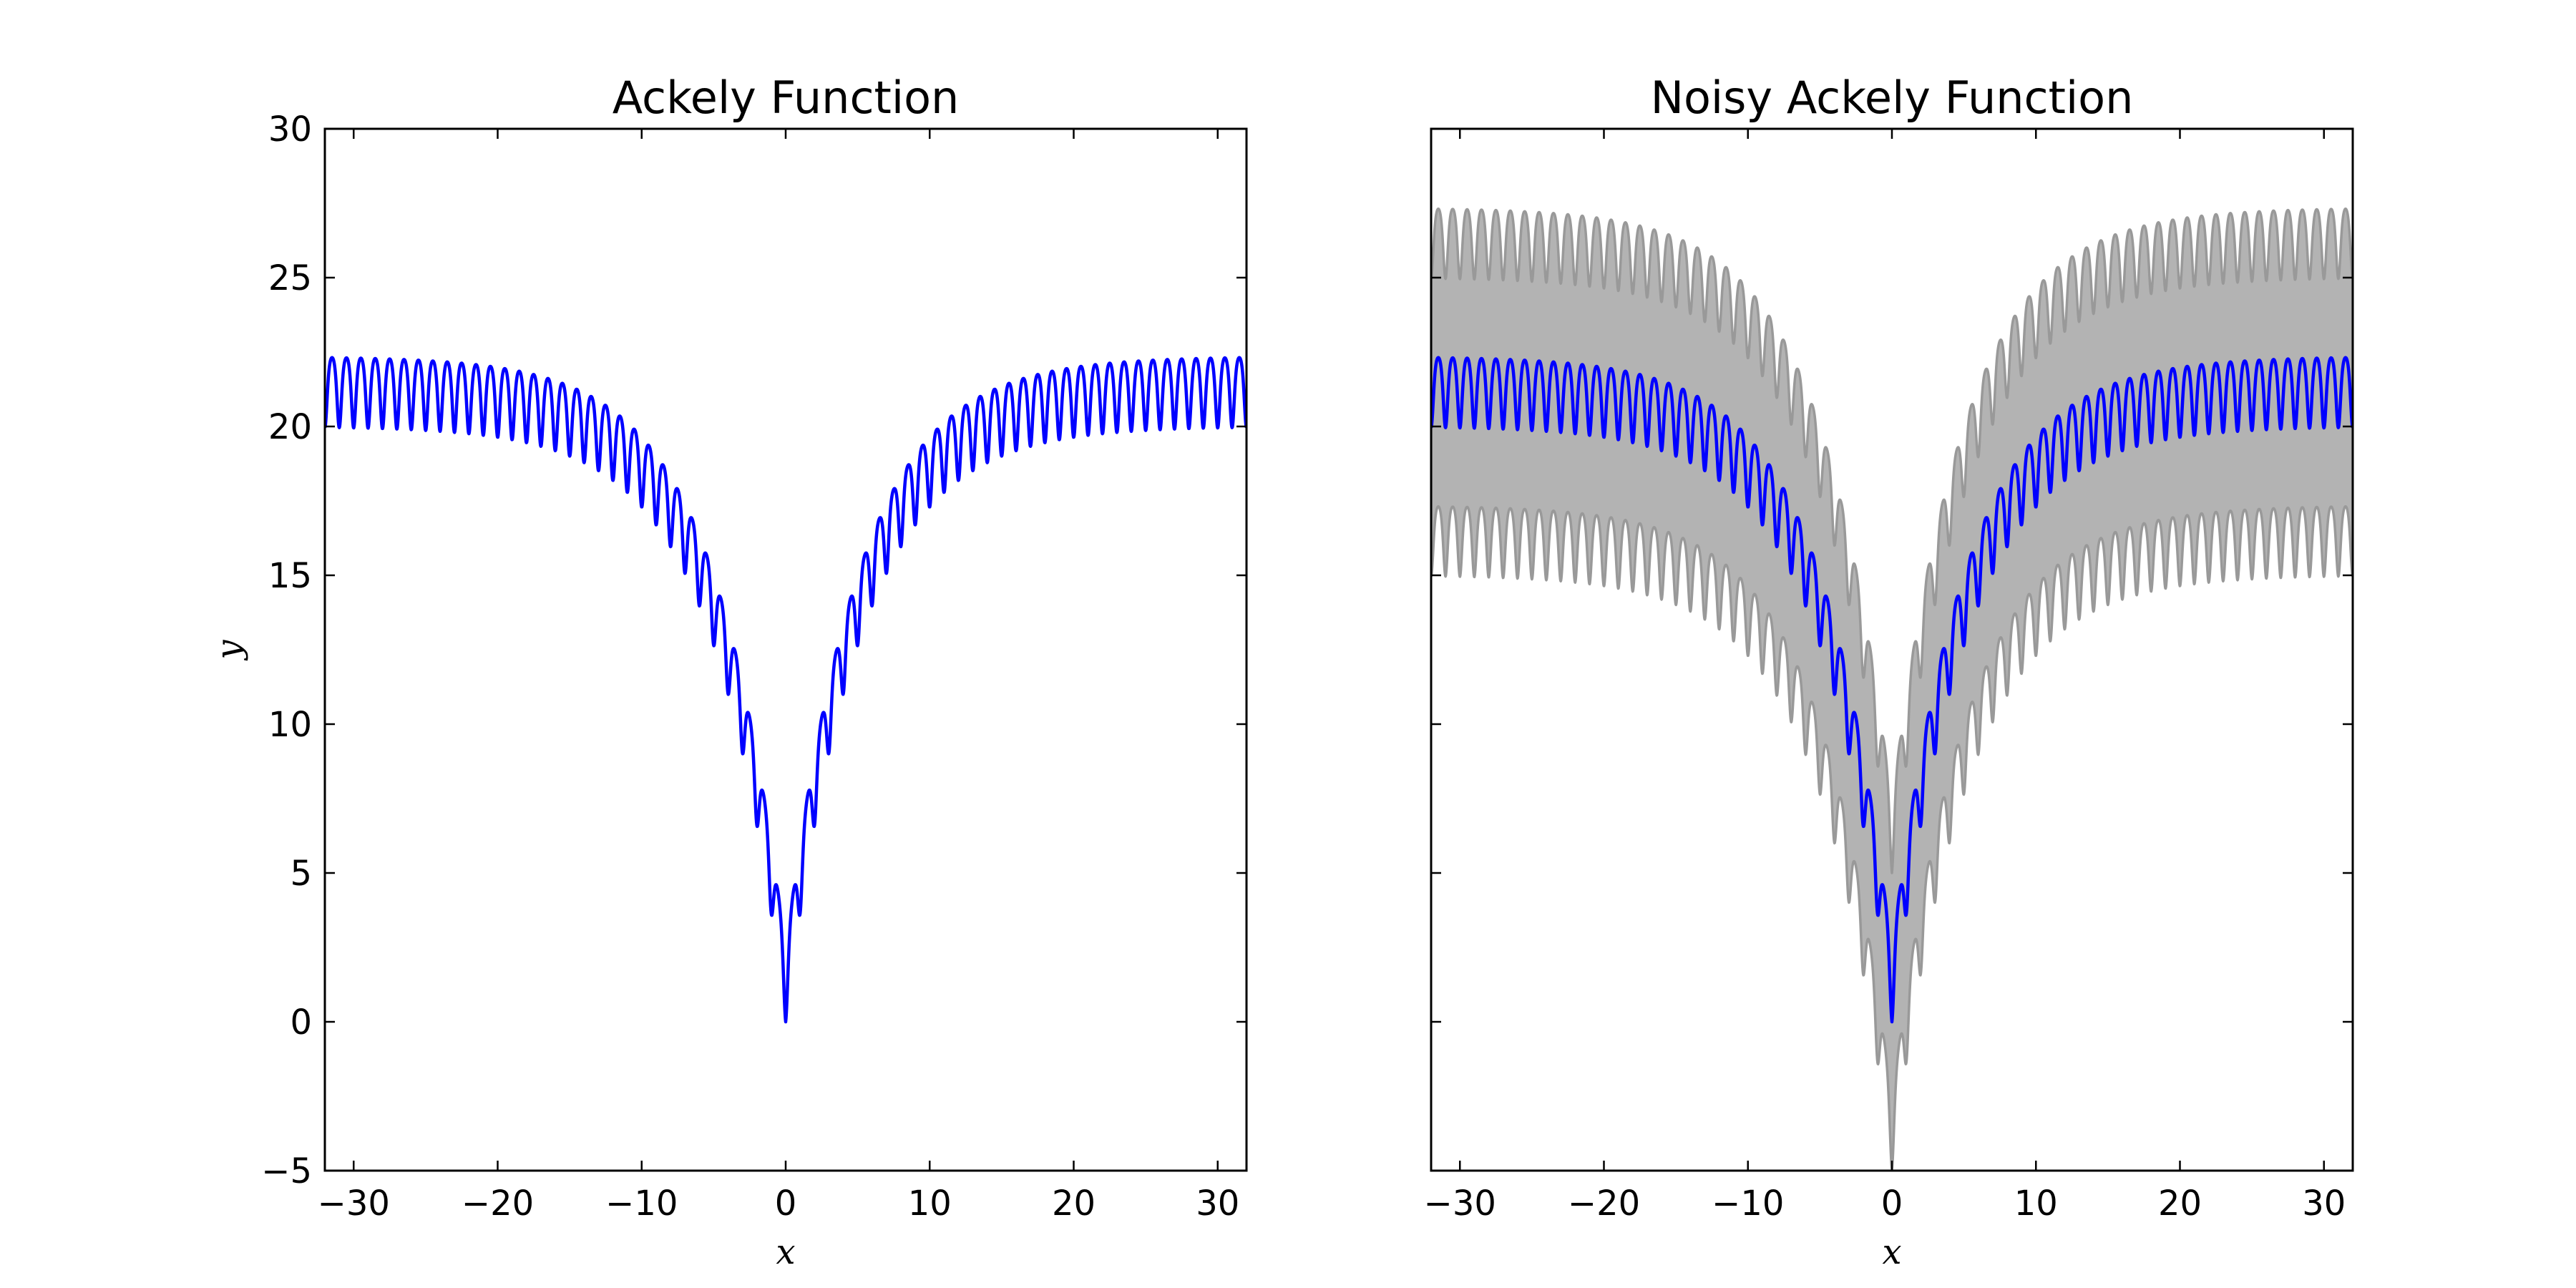 The image size is (2576, 1288). Describe the element at coordinates (2324, 1204) in the screenshot. I see `noisy-ackley-x-tick-label: 30` at that location.